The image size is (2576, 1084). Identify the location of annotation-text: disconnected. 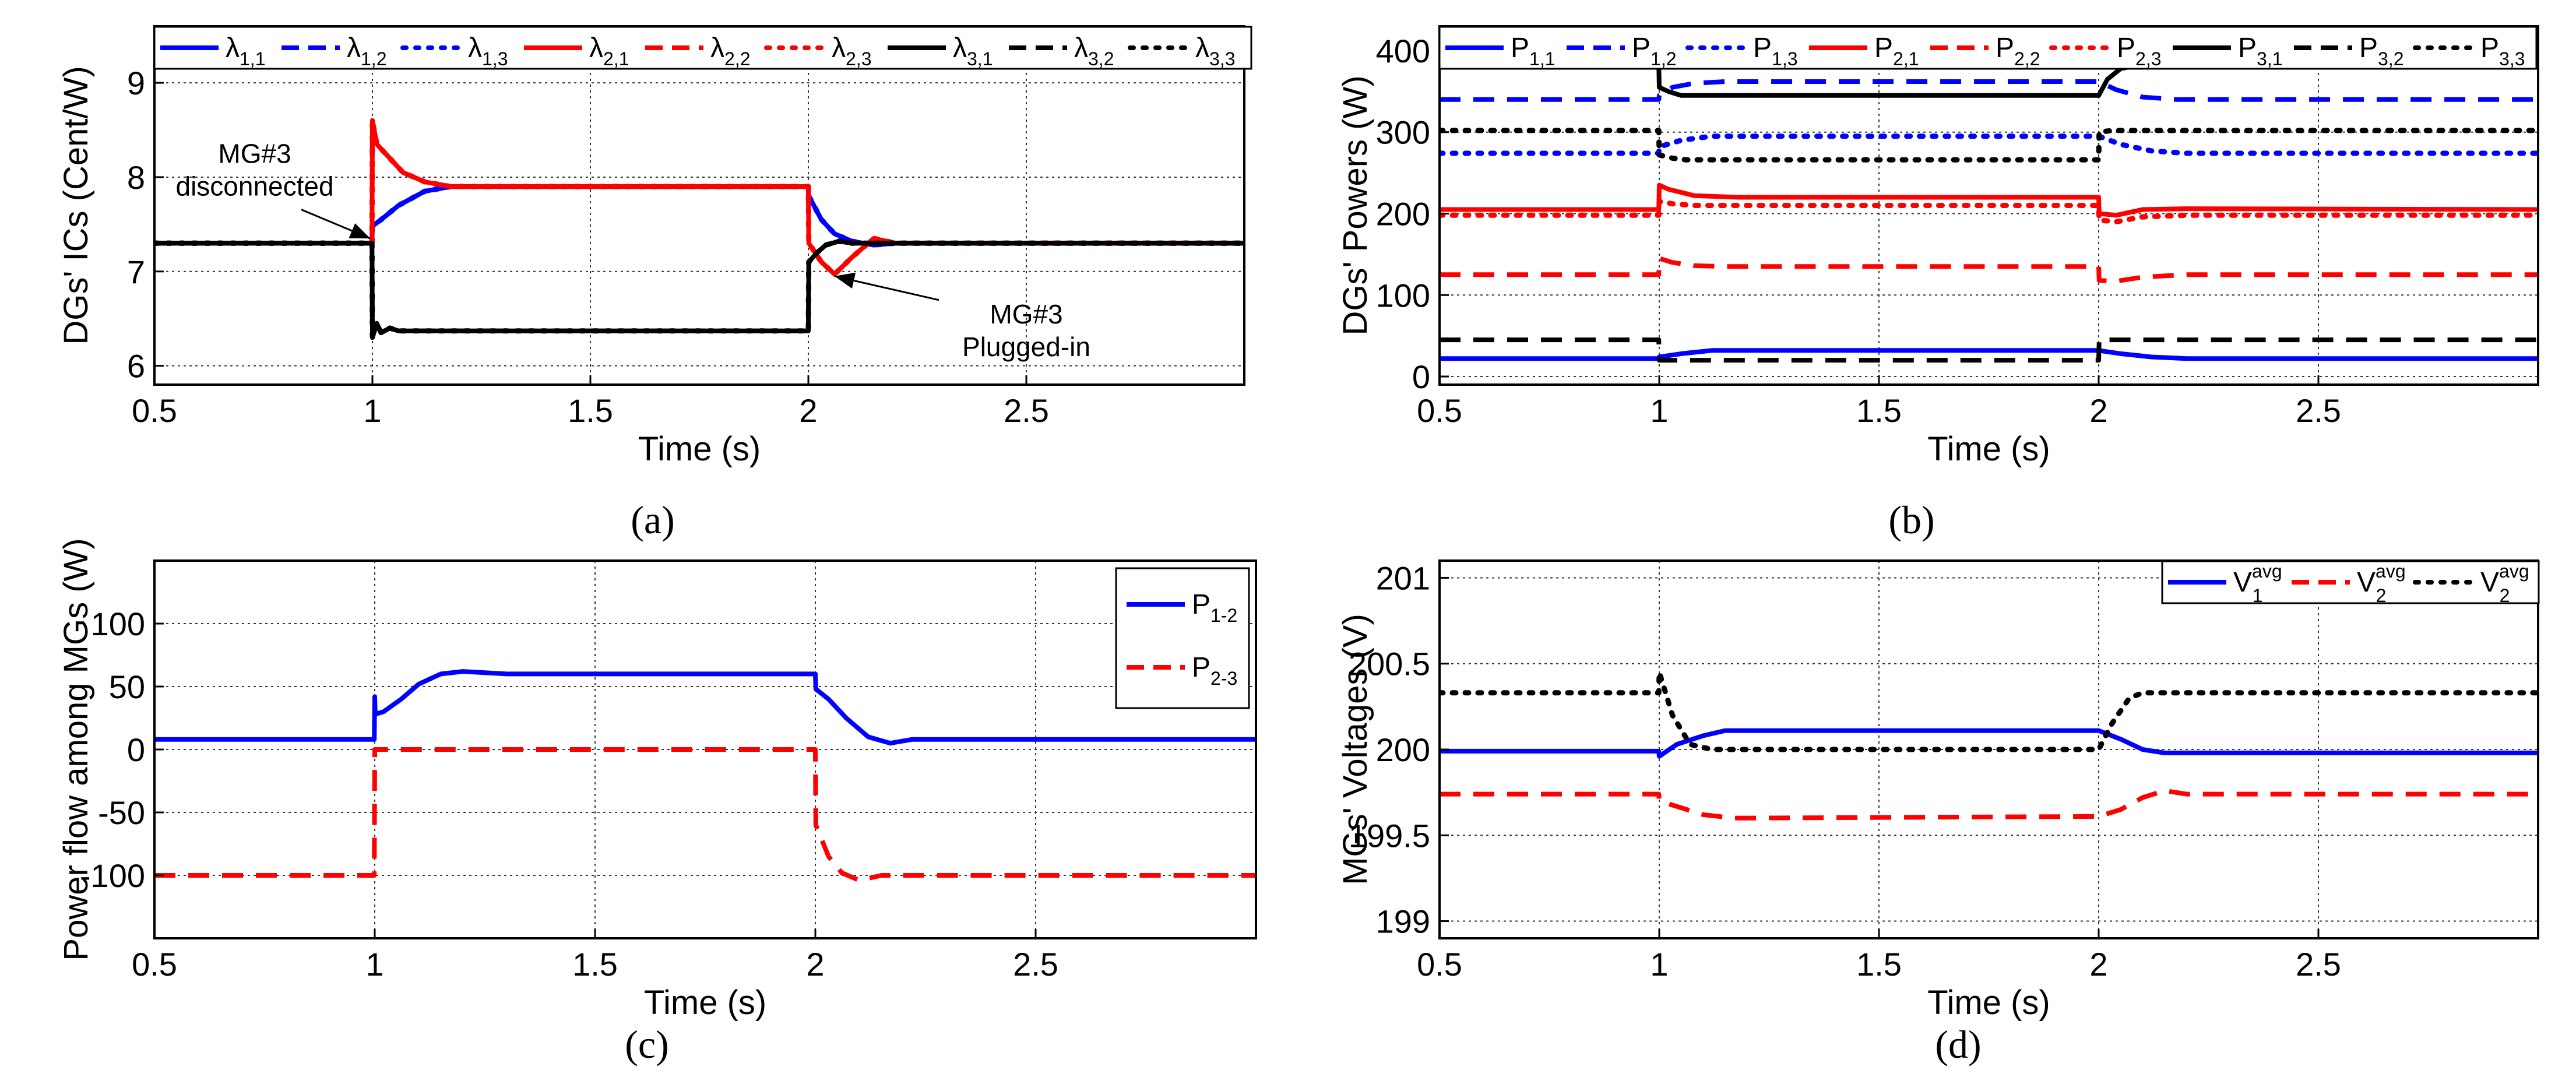
(254, 186).